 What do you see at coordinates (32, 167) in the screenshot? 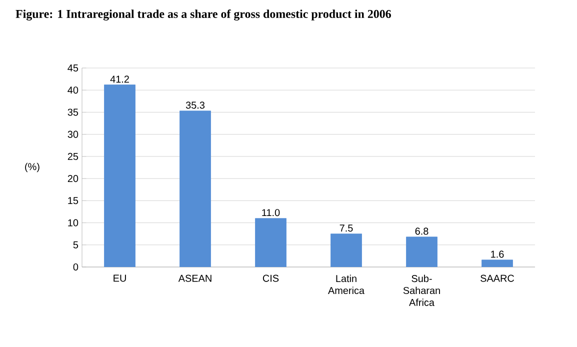
I see `y-axis-title: (%)` at bounding box center [32, 167].